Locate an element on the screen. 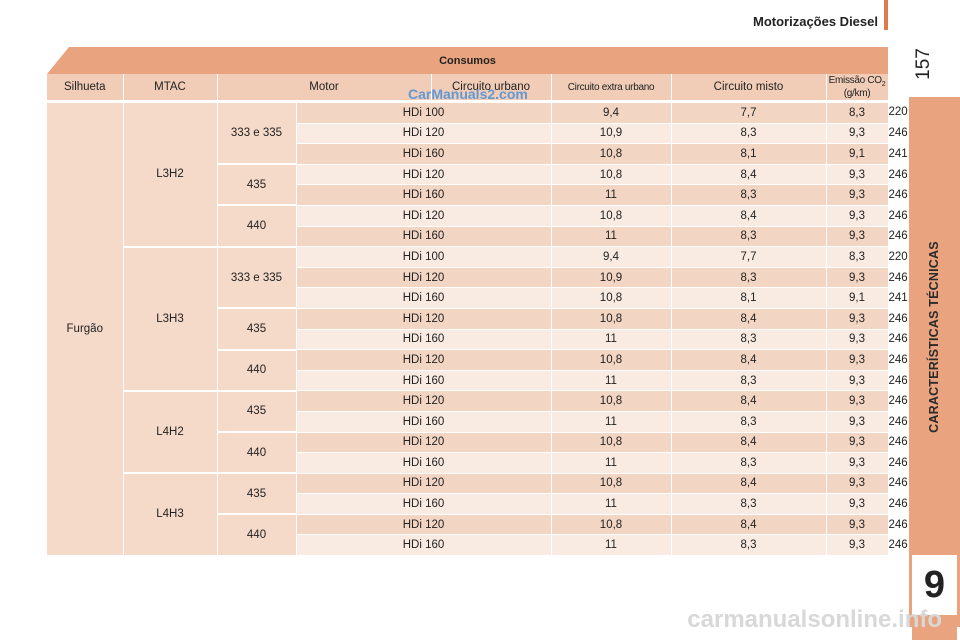  table-row: L4H3 435 HDi 120 10,8 8,4 9,3 246 is located at coordinates (477, 515).